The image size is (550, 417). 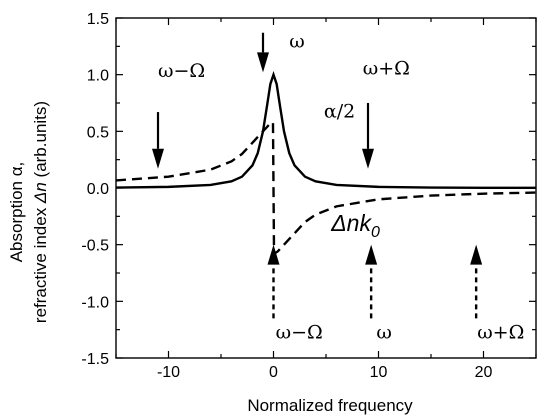 I want to click on y-axis-label-line-2: refractive index Δn (arb.units), so click(x=40, y=212).